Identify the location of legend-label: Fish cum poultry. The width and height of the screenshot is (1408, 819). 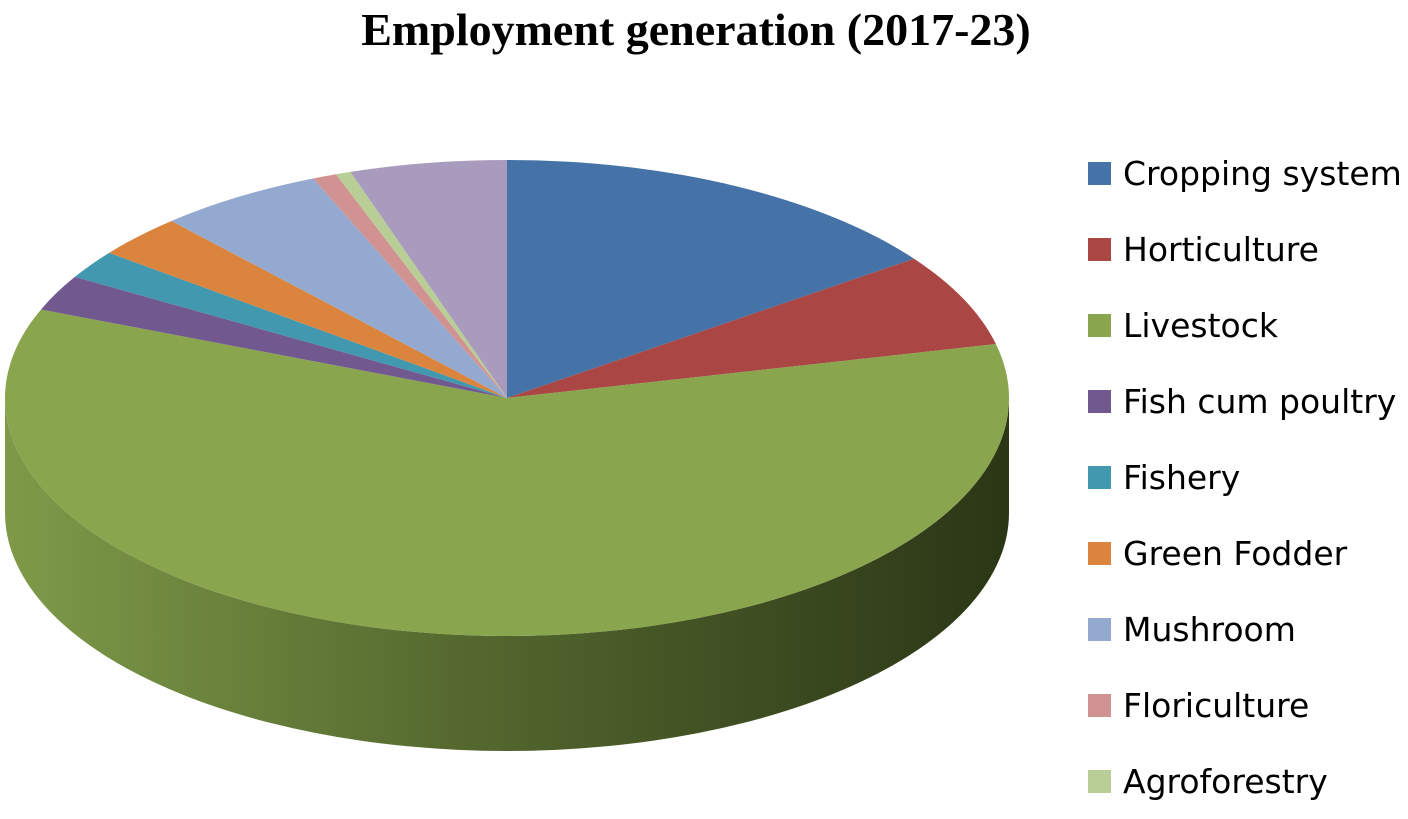
(1260, 401).